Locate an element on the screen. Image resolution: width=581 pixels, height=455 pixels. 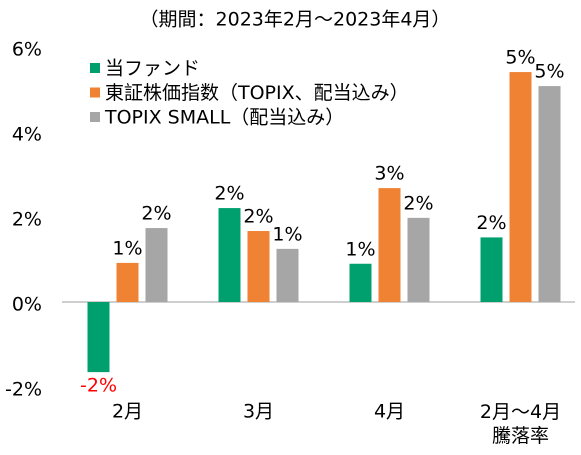
y-tick-label: 6% is located at coordinates (27, 50).